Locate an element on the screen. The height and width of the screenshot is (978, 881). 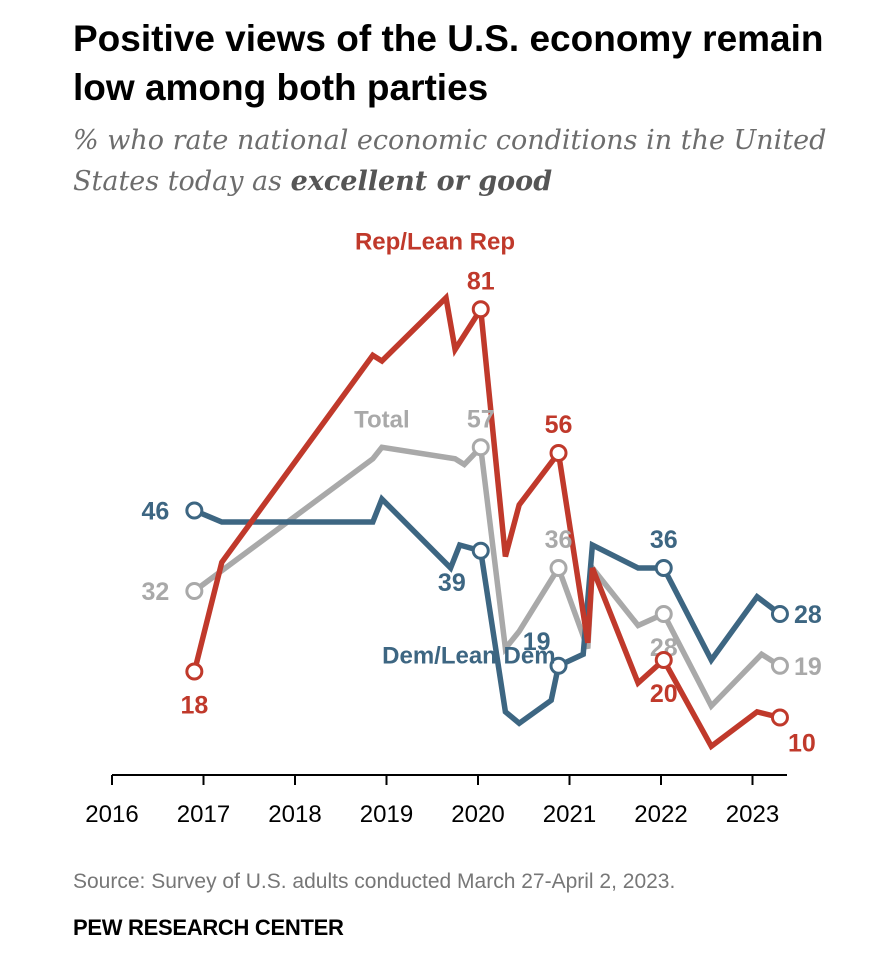
dem-lean-dem-data-label: 39 is located at coordinates (452, 583).